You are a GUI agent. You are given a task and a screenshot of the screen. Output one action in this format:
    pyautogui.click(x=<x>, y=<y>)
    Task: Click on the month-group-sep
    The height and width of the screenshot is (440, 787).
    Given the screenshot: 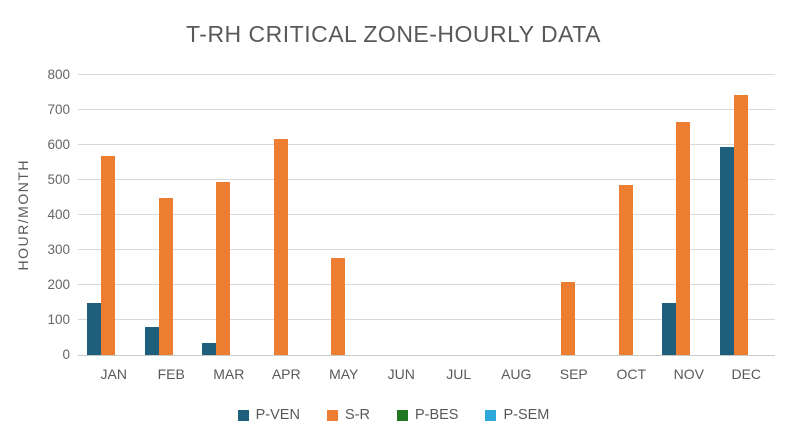 What is the action you would take?
    pyautogui.click(x=574, y=215)
    